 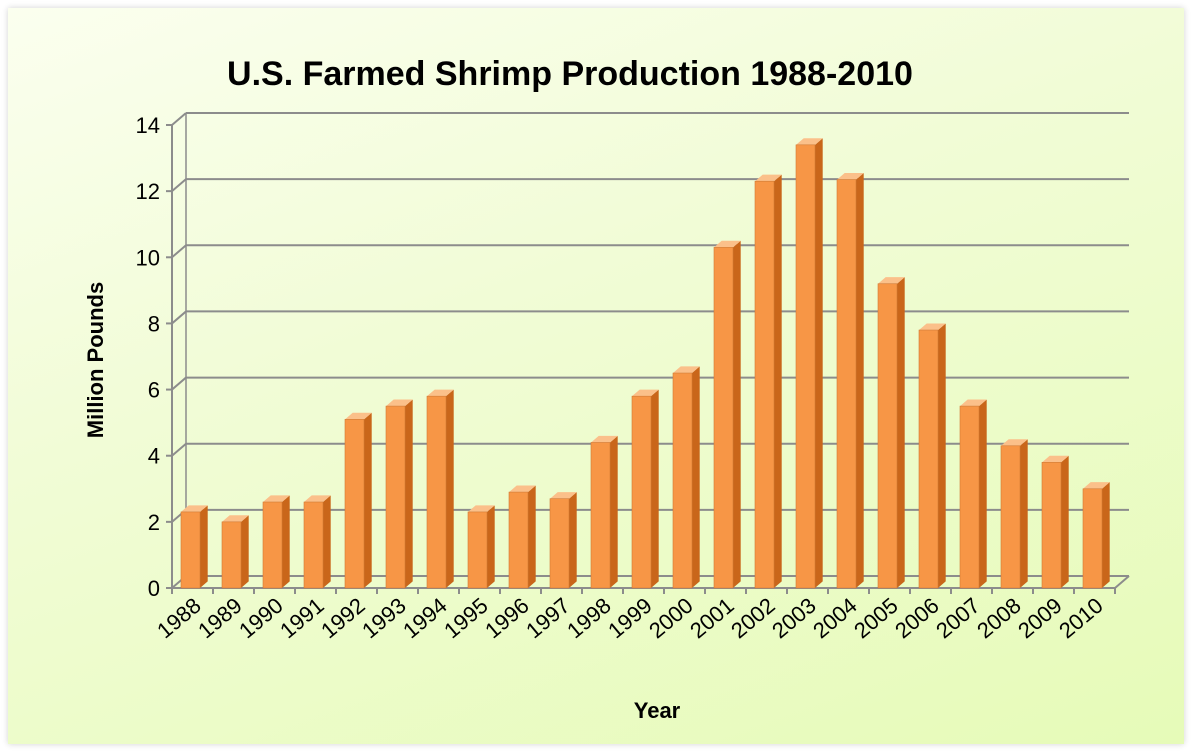 I want to click on y-tick-labels: 0 2 4 6 8 10 12 14, so click(x=148, y=357).